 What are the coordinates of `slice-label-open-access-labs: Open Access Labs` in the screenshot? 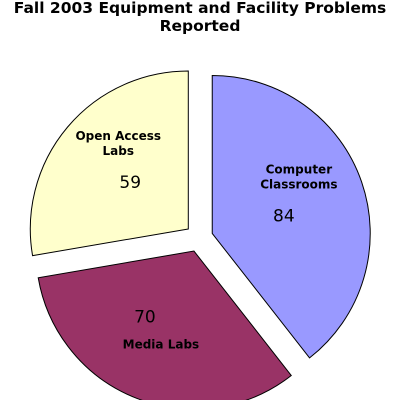 It's located at (118, 143).